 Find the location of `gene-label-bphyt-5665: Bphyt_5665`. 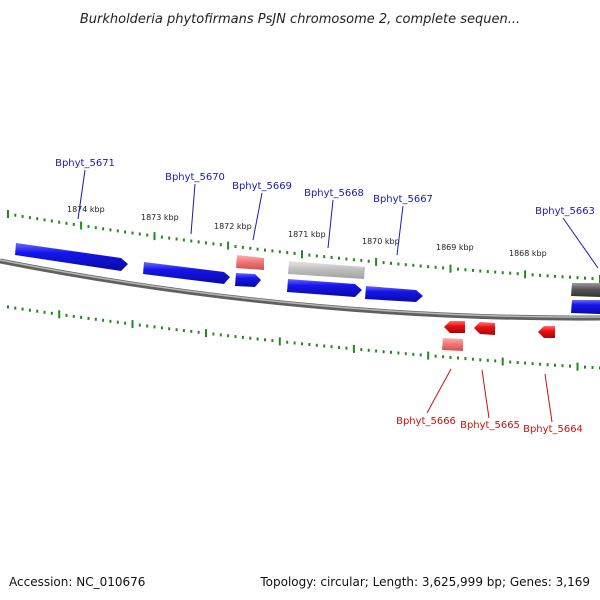

gene-label-bphyt-5665: Bphyt_5665 is located at coordinates (490, 425).